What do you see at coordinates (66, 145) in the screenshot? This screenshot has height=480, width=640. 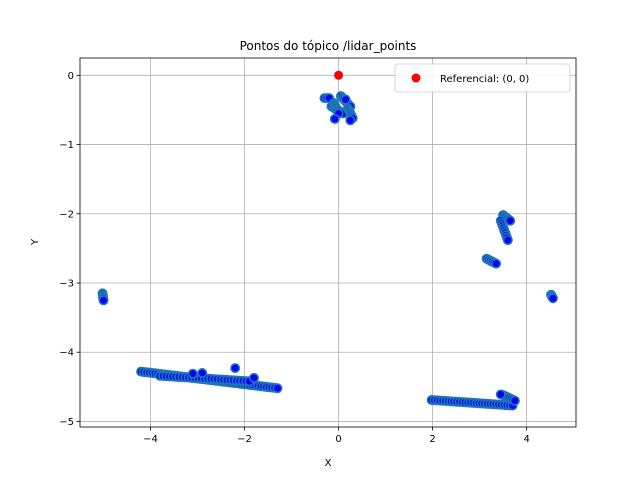 I see `y-tick-label: −1` at bounding box center [66, 145].